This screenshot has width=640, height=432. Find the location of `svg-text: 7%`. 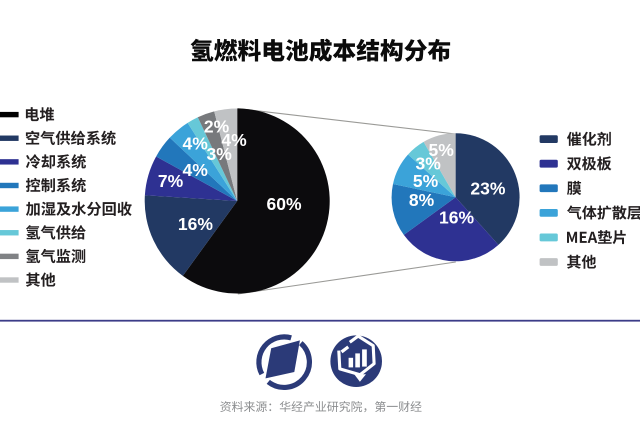

svg-text: 7% is located at coordinates (171, 181).